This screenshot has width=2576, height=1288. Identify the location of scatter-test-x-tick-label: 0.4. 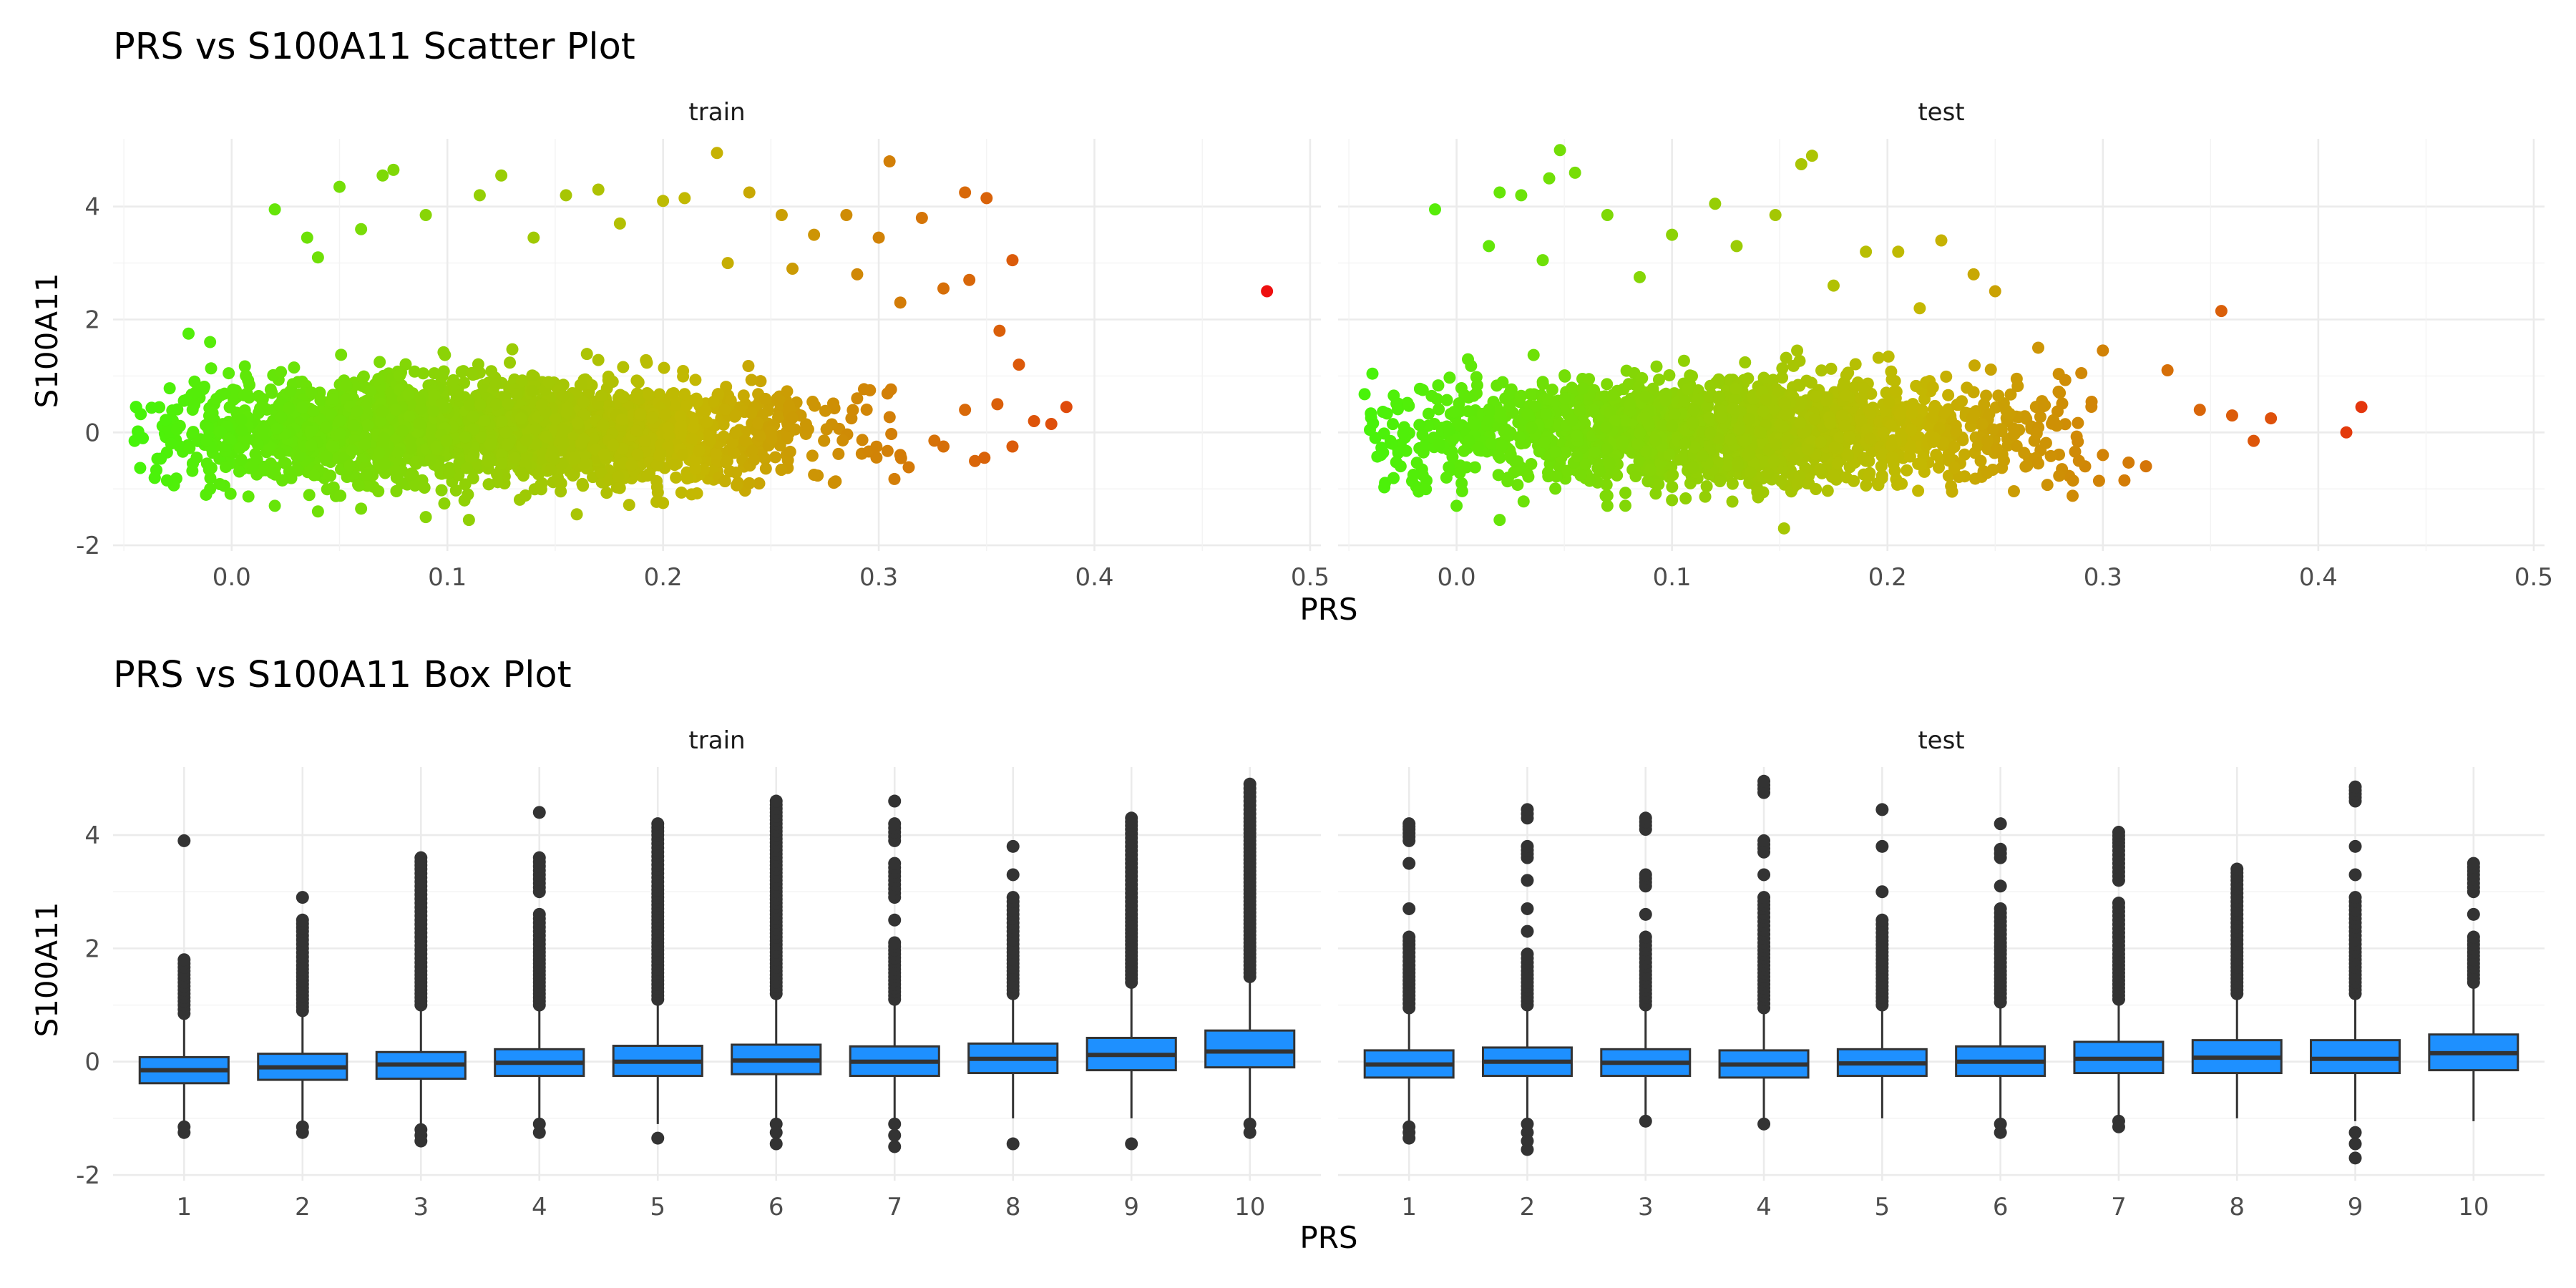
(2318, 577).